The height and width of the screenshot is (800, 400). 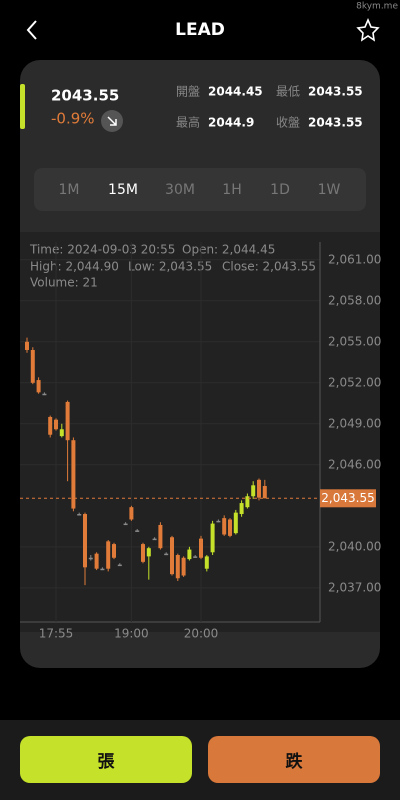 I want to click on favorite-icon, so click(x=368, y=29).